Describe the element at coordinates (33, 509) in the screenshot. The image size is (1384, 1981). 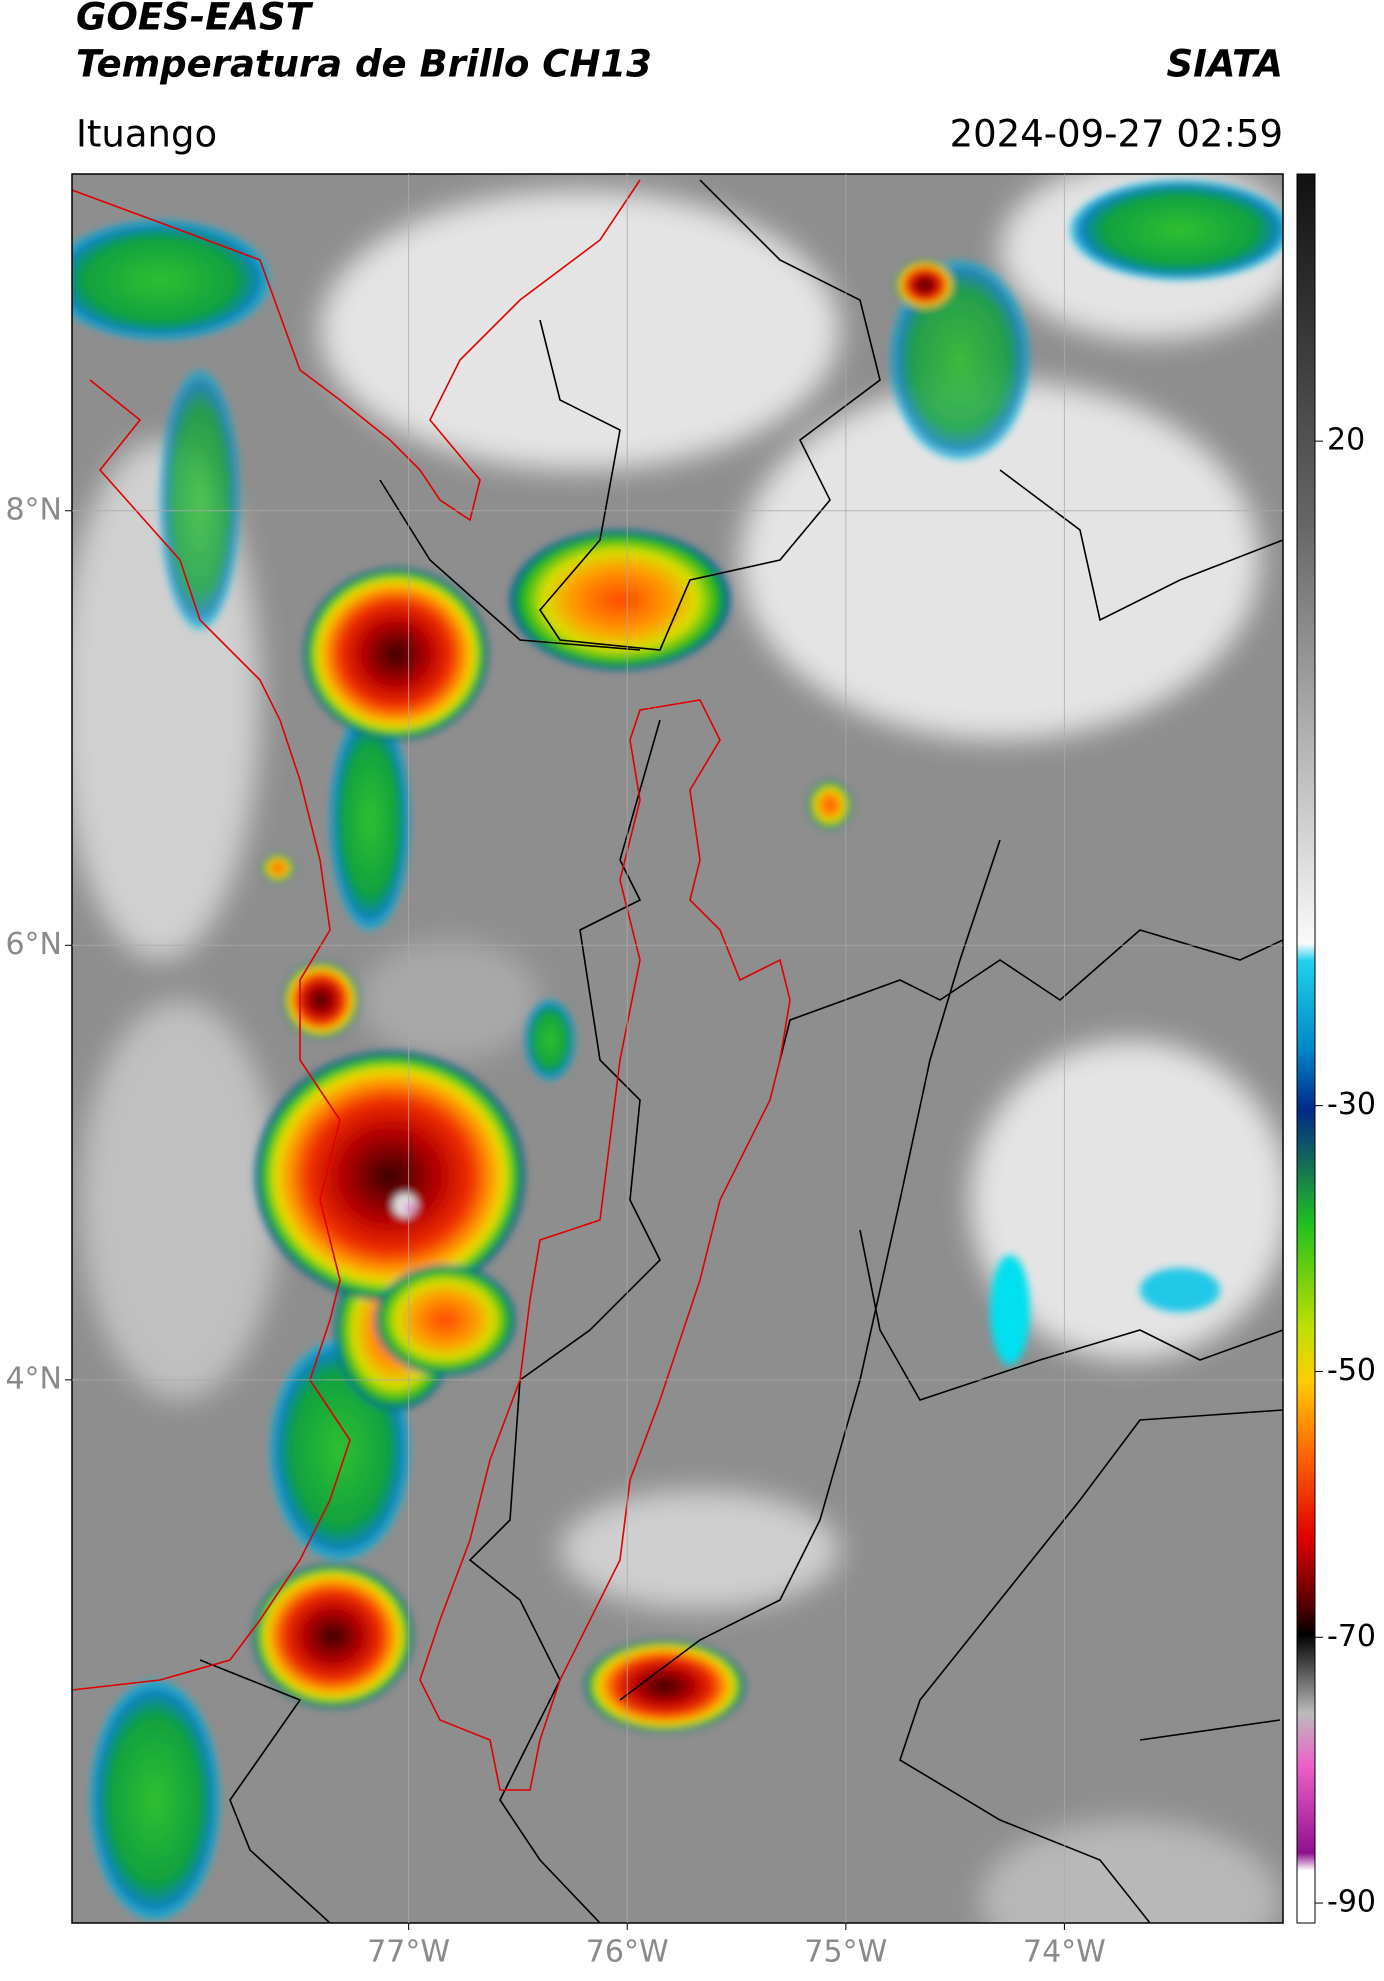
I see `y-tick-label: 8°N` at that location.